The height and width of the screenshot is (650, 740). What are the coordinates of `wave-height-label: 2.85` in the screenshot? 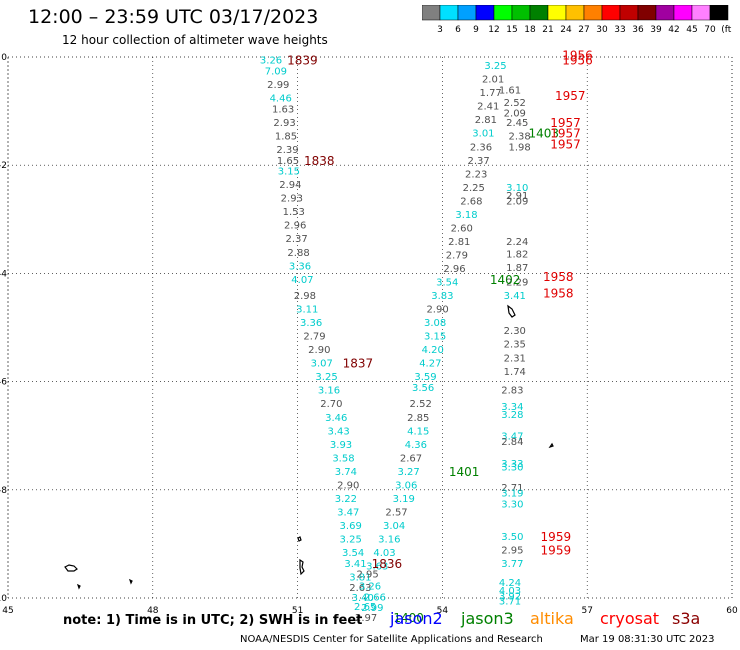 It's located at (418, 418).